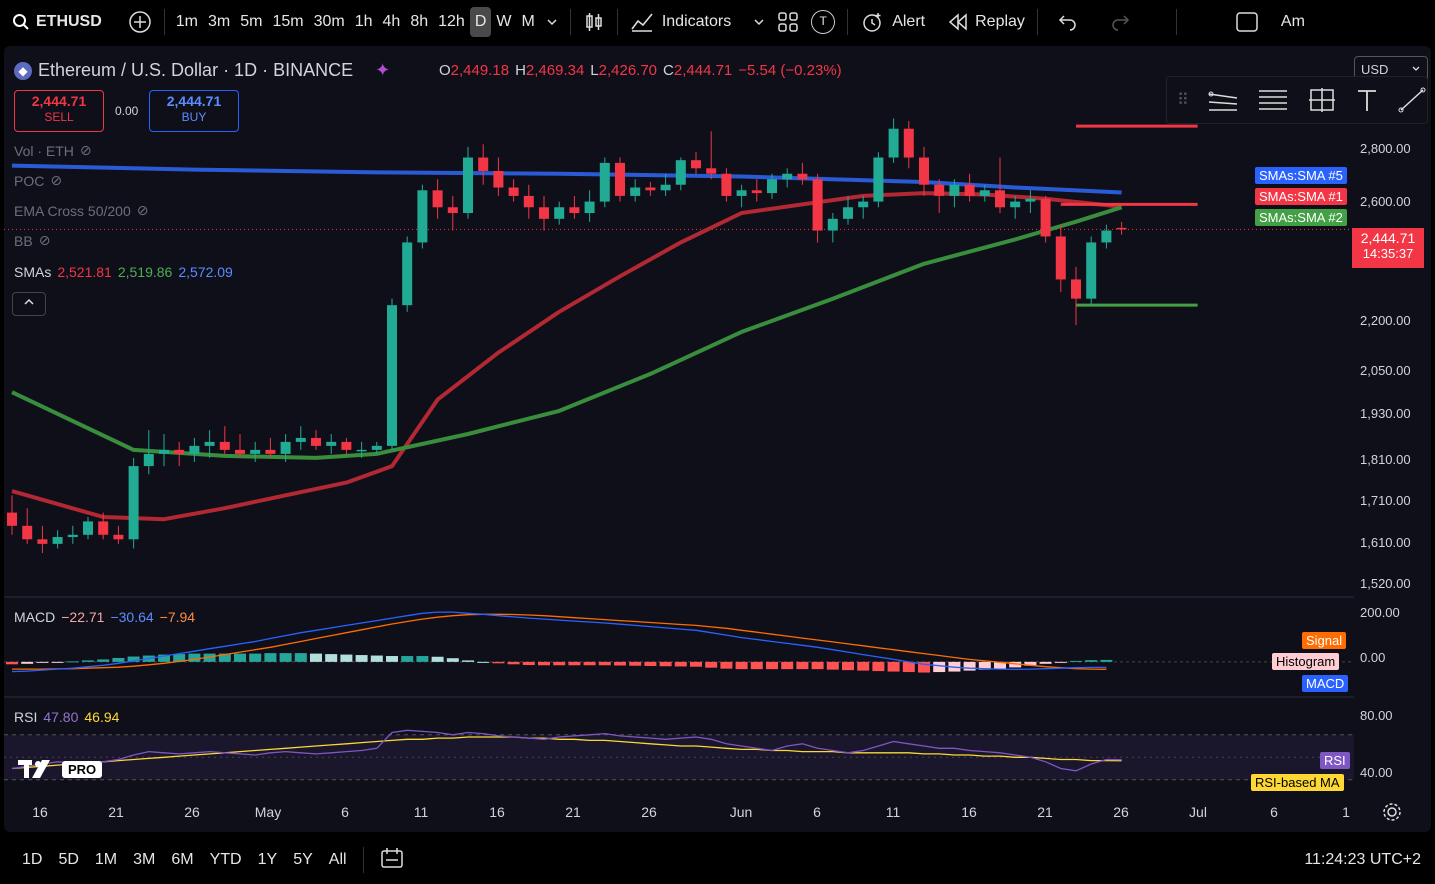 The image size is (1435, 884). Describe the element at coordinates (225, 859) in the screenshot. I see `range-ytd: YTD` at that location.